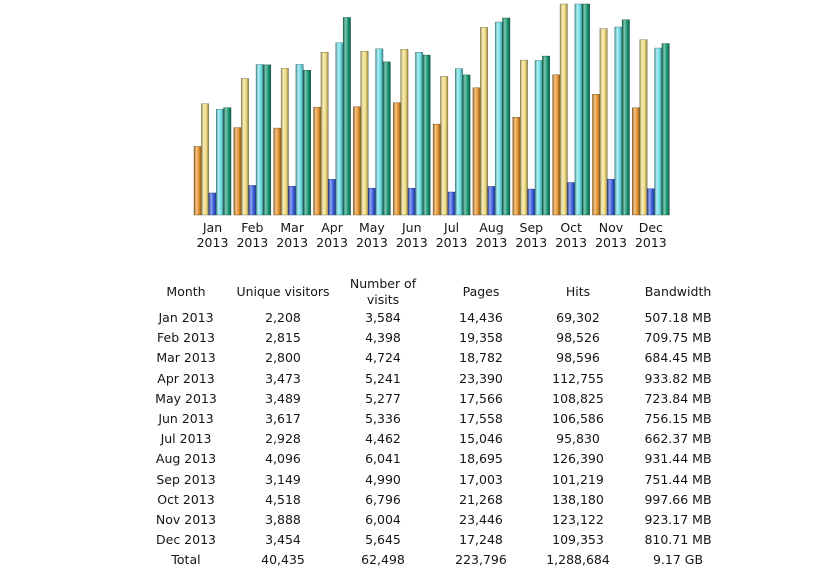 The height and width of the screenshot is (578, 825). Describe the element at coordinates (571, 199) in the screenshot. I see `bar-pages-oct-2013` at that location.